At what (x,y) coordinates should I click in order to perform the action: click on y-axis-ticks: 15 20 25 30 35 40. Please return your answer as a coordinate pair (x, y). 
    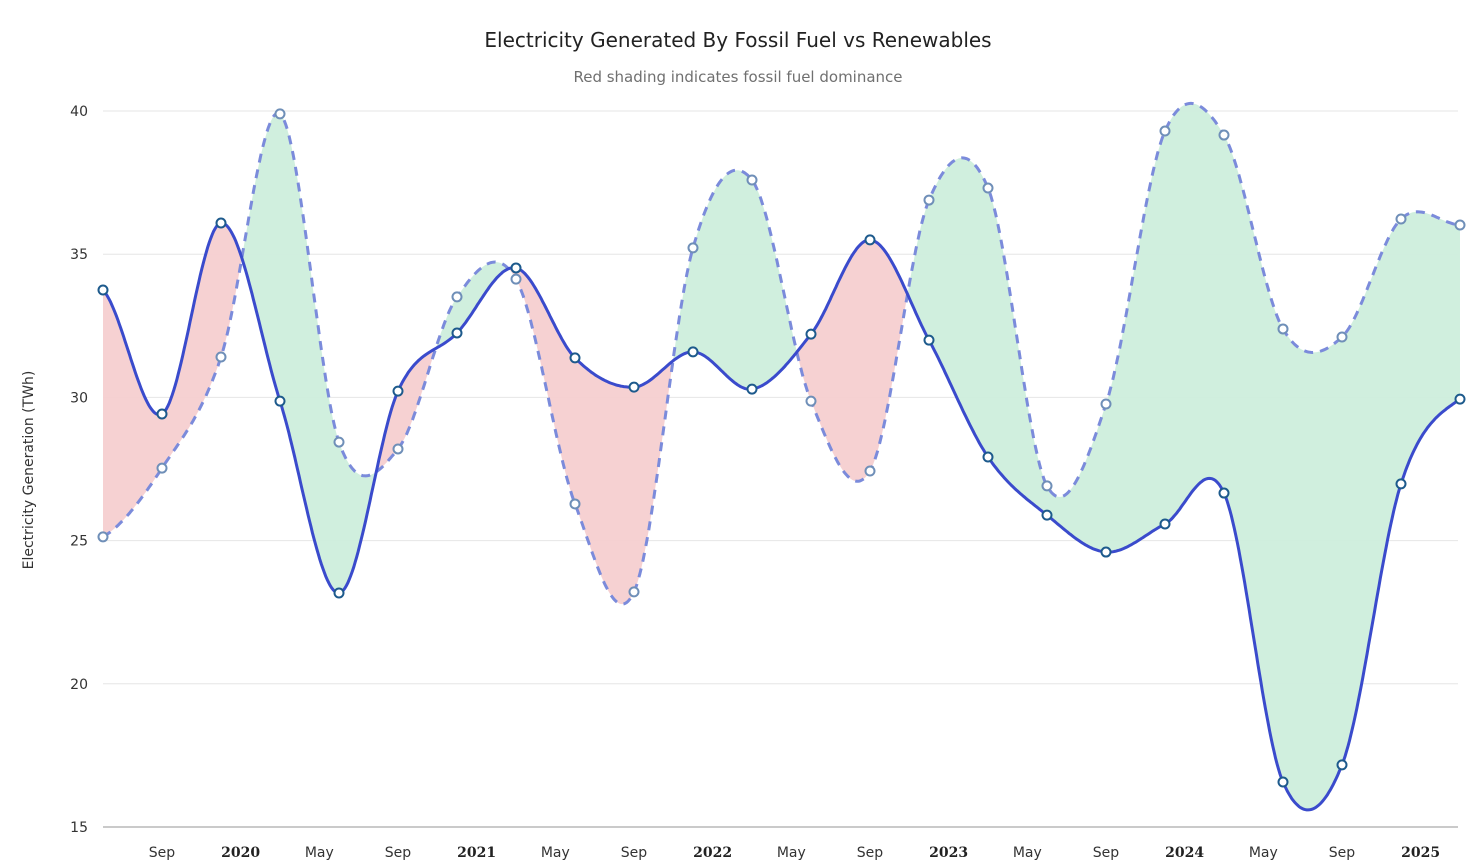
    Looking at the image, I should click on (79, 470).